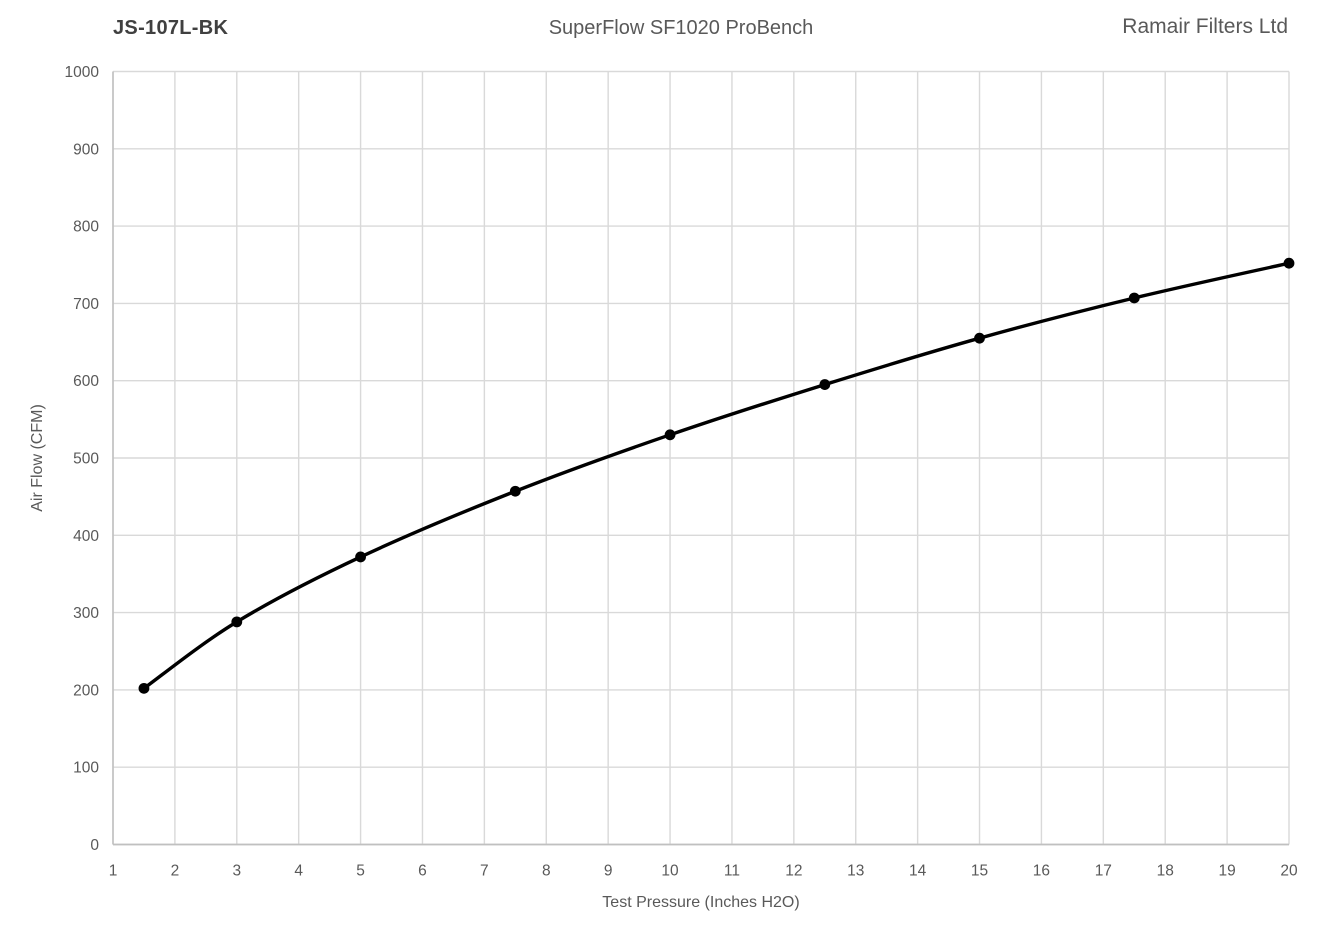  Describe the element at coordinates (1289, 871) in the screenshot. I see `x-tick-label: 20` at that location.